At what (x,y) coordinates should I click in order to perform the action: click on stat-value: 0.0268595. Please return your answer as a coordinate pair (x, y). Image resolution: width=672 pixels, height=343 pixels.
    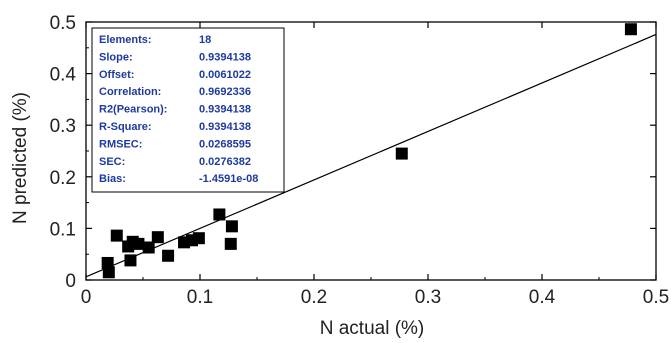
    Looking at the image, I should click on (225, 144).